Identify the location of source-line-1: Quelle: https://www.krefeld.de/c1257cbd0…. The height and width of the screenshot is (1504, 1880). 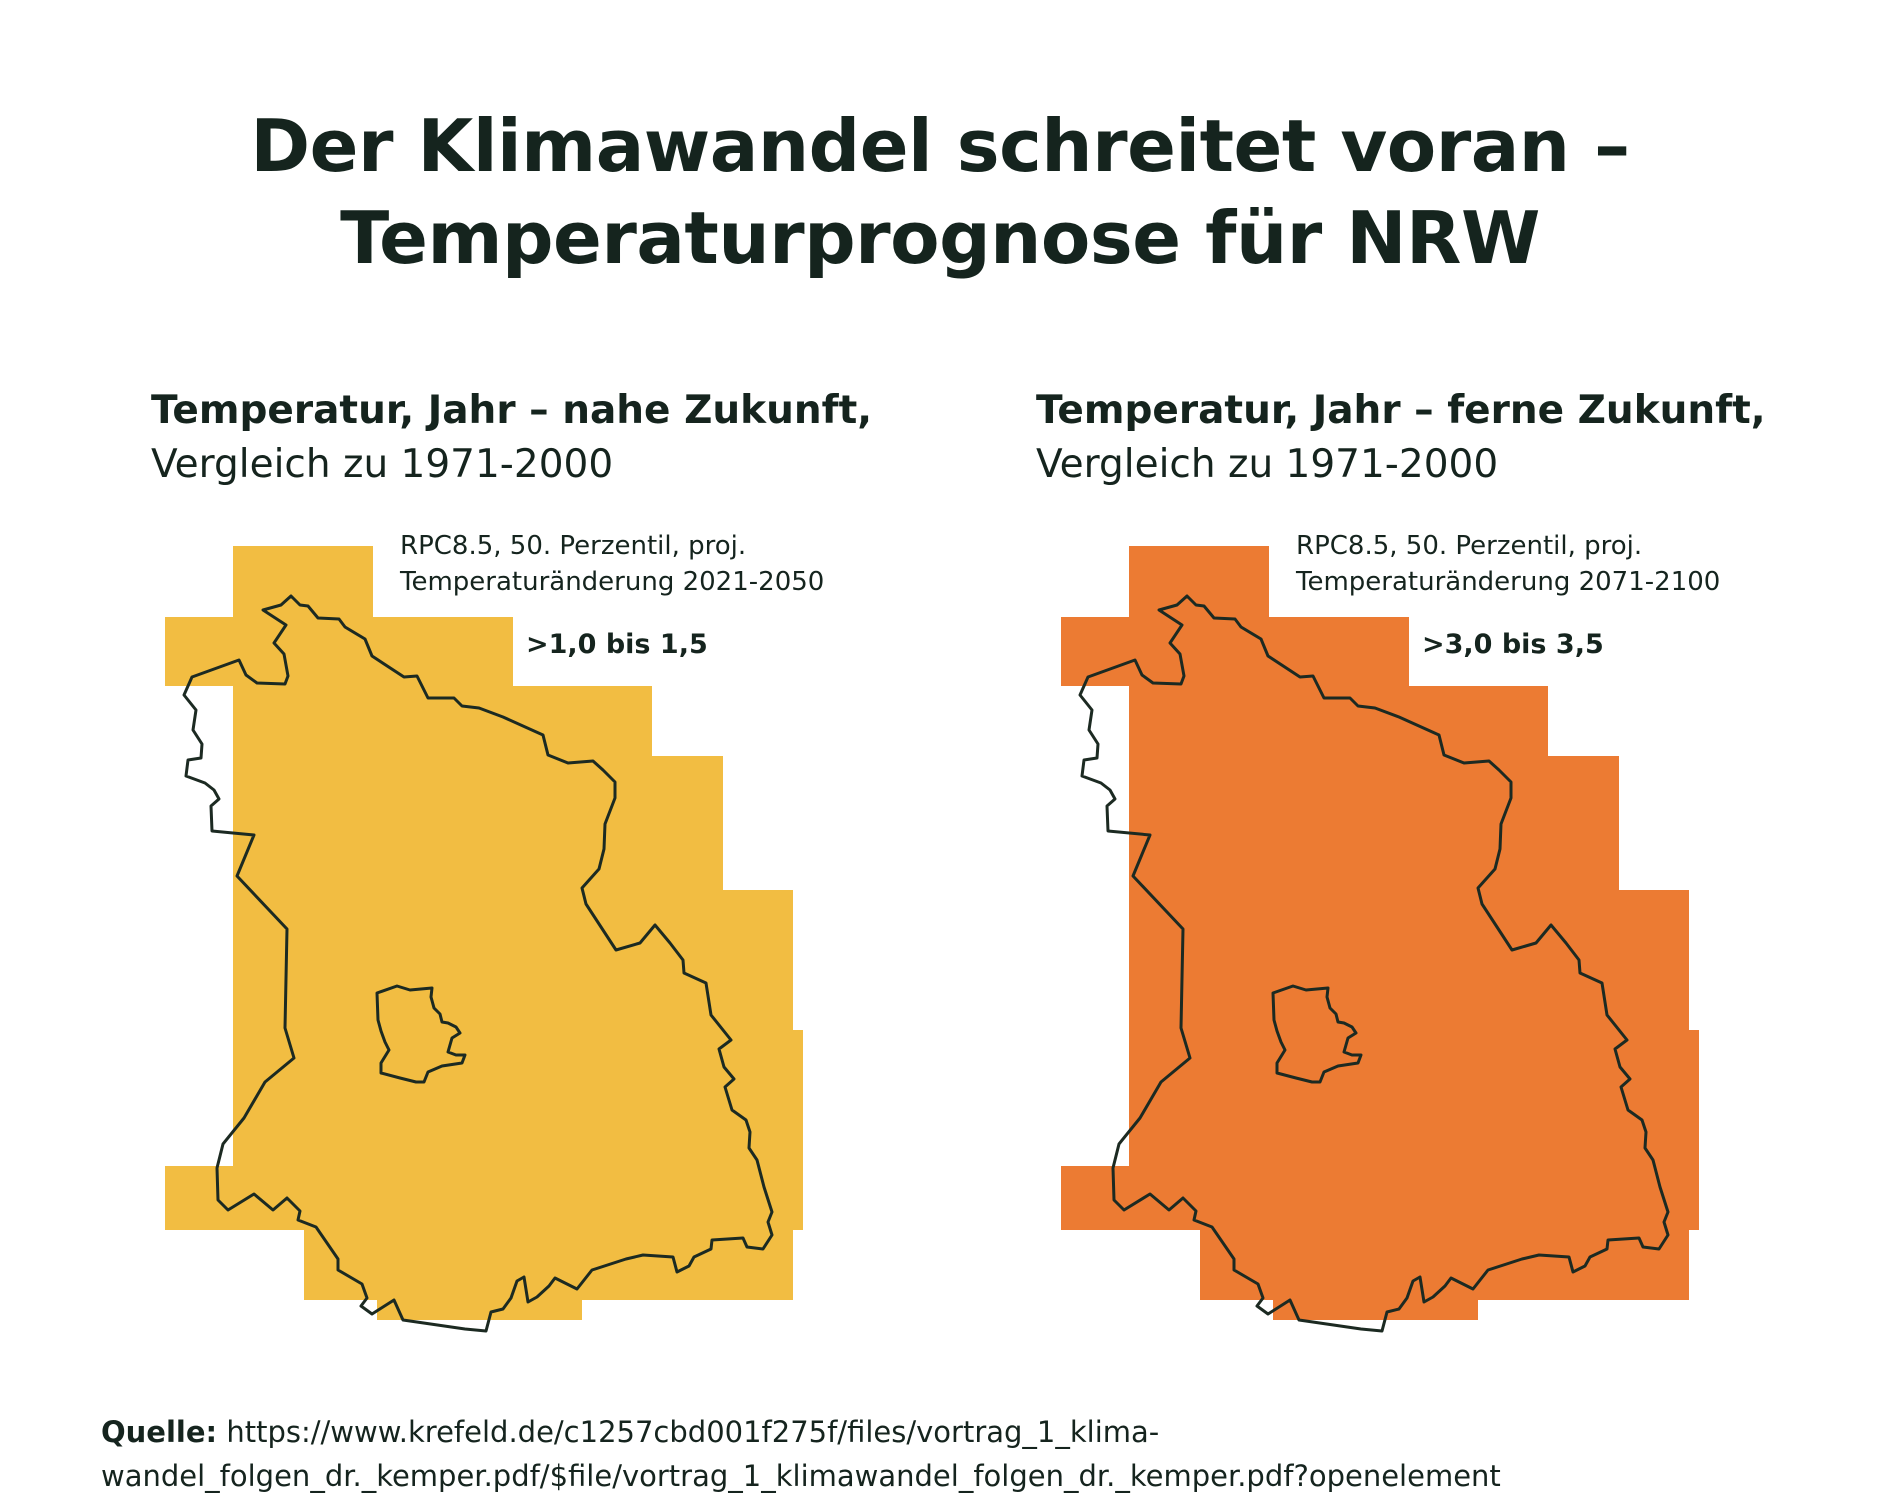
(951, 1432).